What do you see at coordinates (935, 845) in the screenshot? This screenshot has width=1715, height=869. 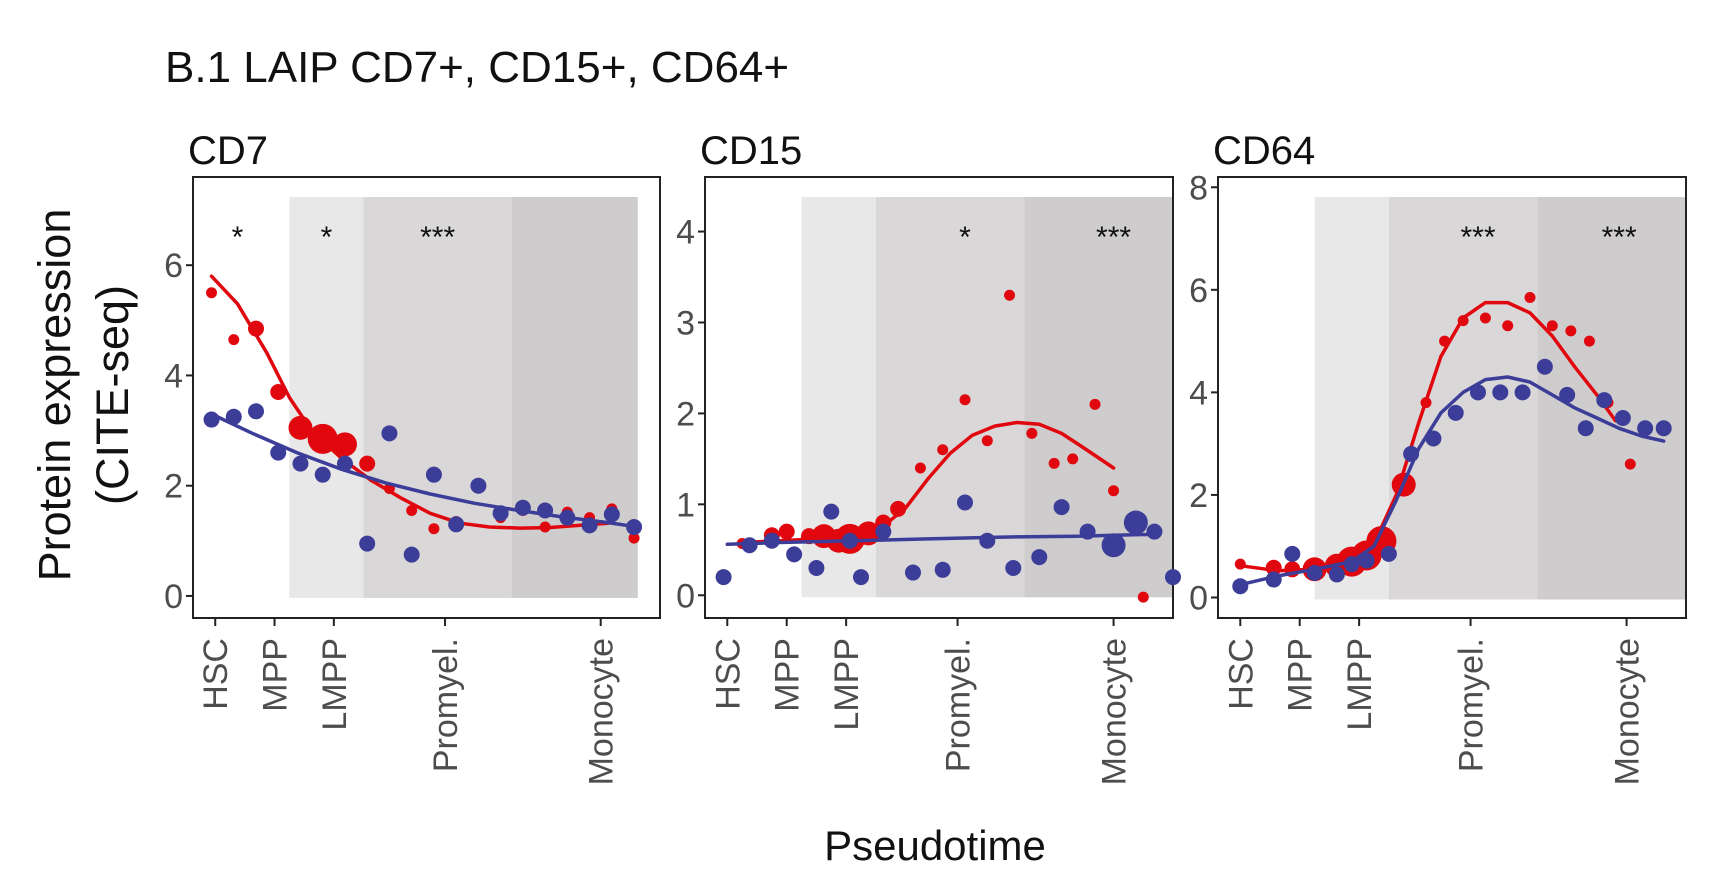 I see `x-axis-label: Pseudotime` at bounding box center [935, 845].